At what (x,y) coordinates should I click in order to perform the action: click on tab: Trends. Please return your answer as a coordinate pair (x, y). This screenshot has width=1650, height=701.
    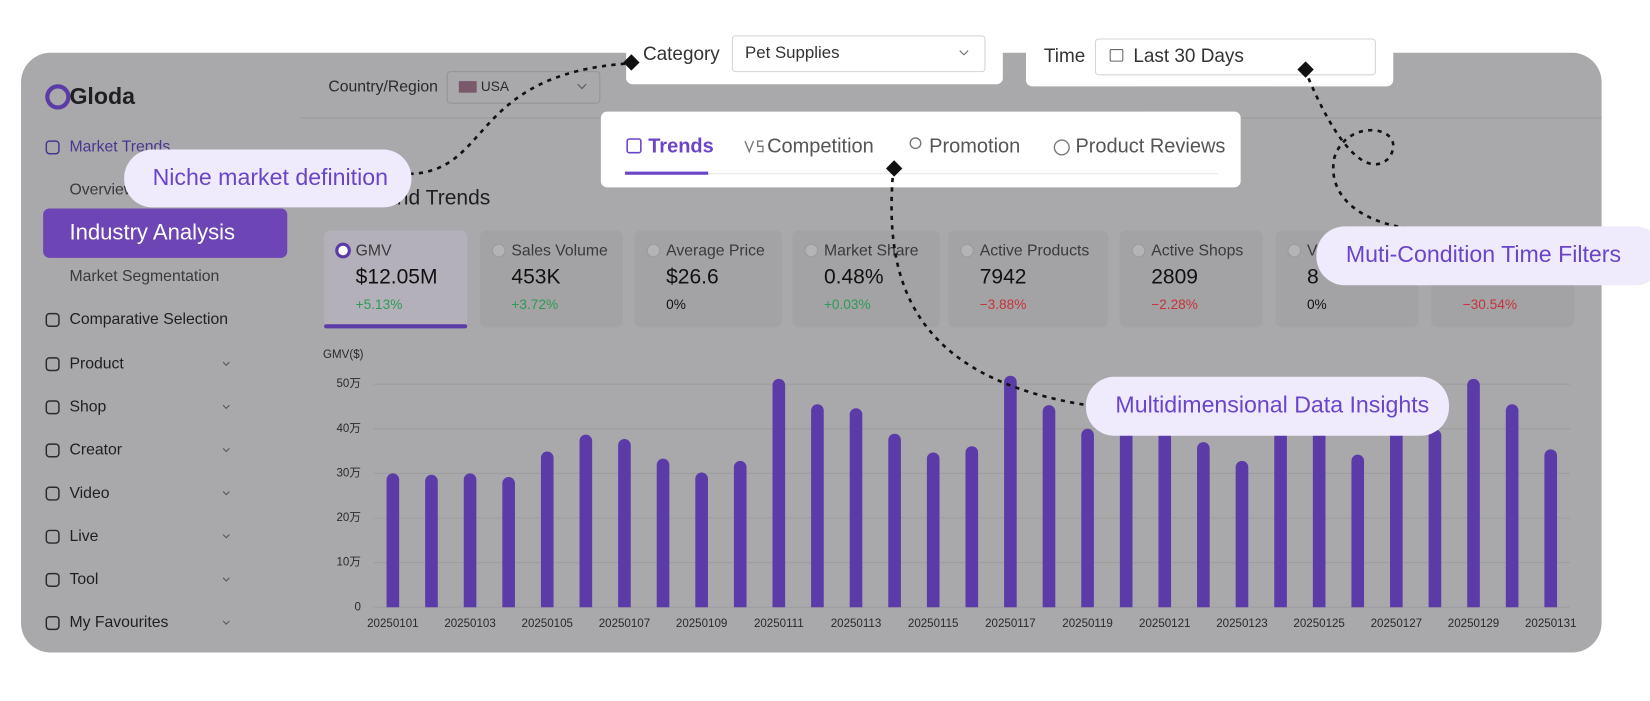
    Looking at the image, I should click on (681, 147).